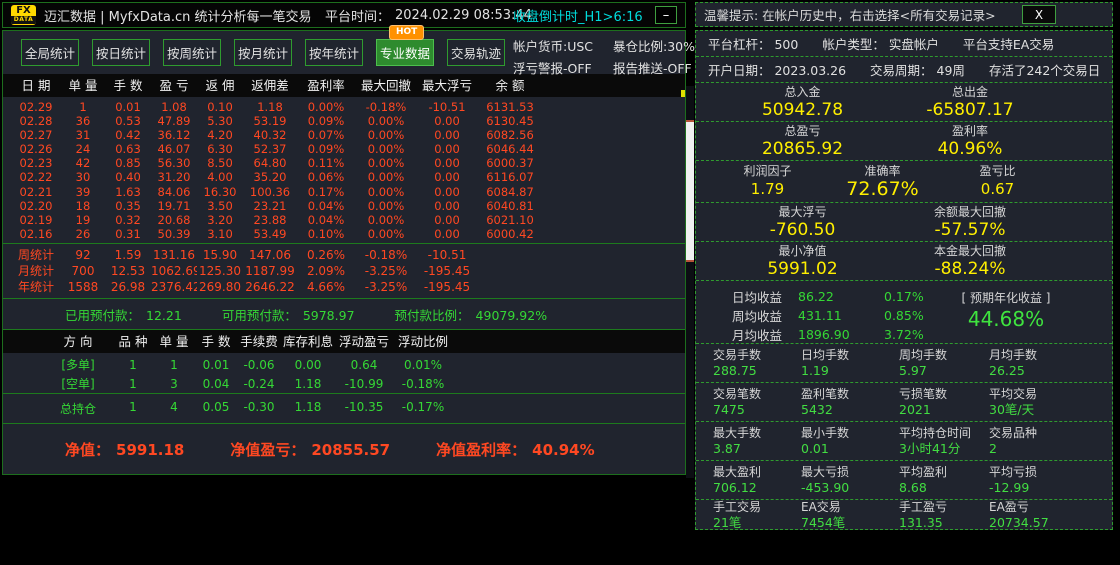  Describe the element at coordinates (510, 219) in the screenshot. I see `table-cell: 6021.10` at that location.